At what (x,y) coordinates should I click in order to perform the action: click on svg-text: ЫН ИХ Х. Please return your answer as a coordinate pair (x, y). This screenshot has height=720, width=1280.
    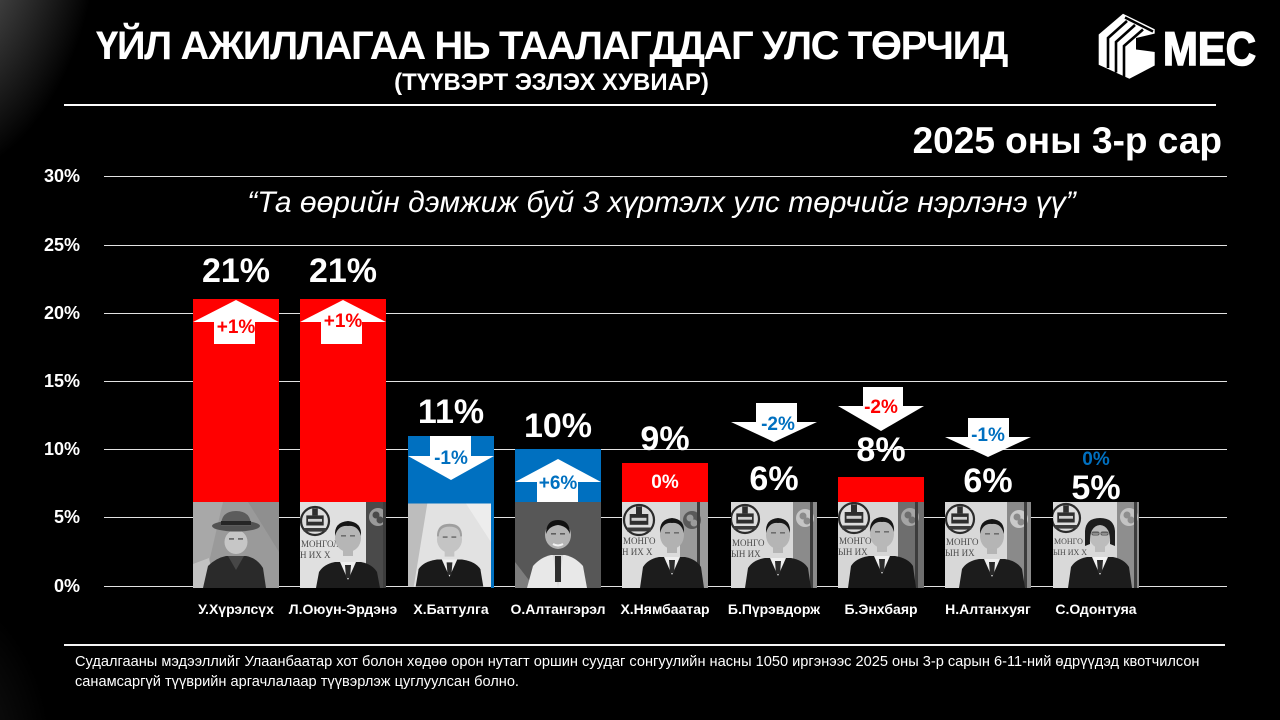
    Looking at the image, I should click on (1070, 552).